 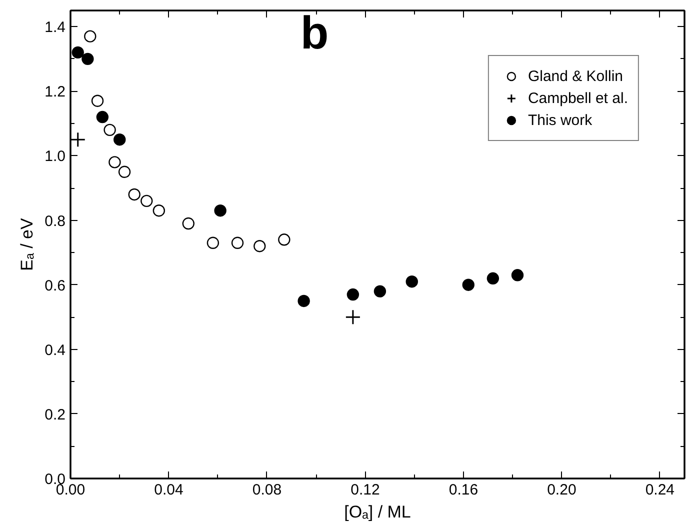 I want to click on x-tick-label: 0.08, so click(x=267, y=490).